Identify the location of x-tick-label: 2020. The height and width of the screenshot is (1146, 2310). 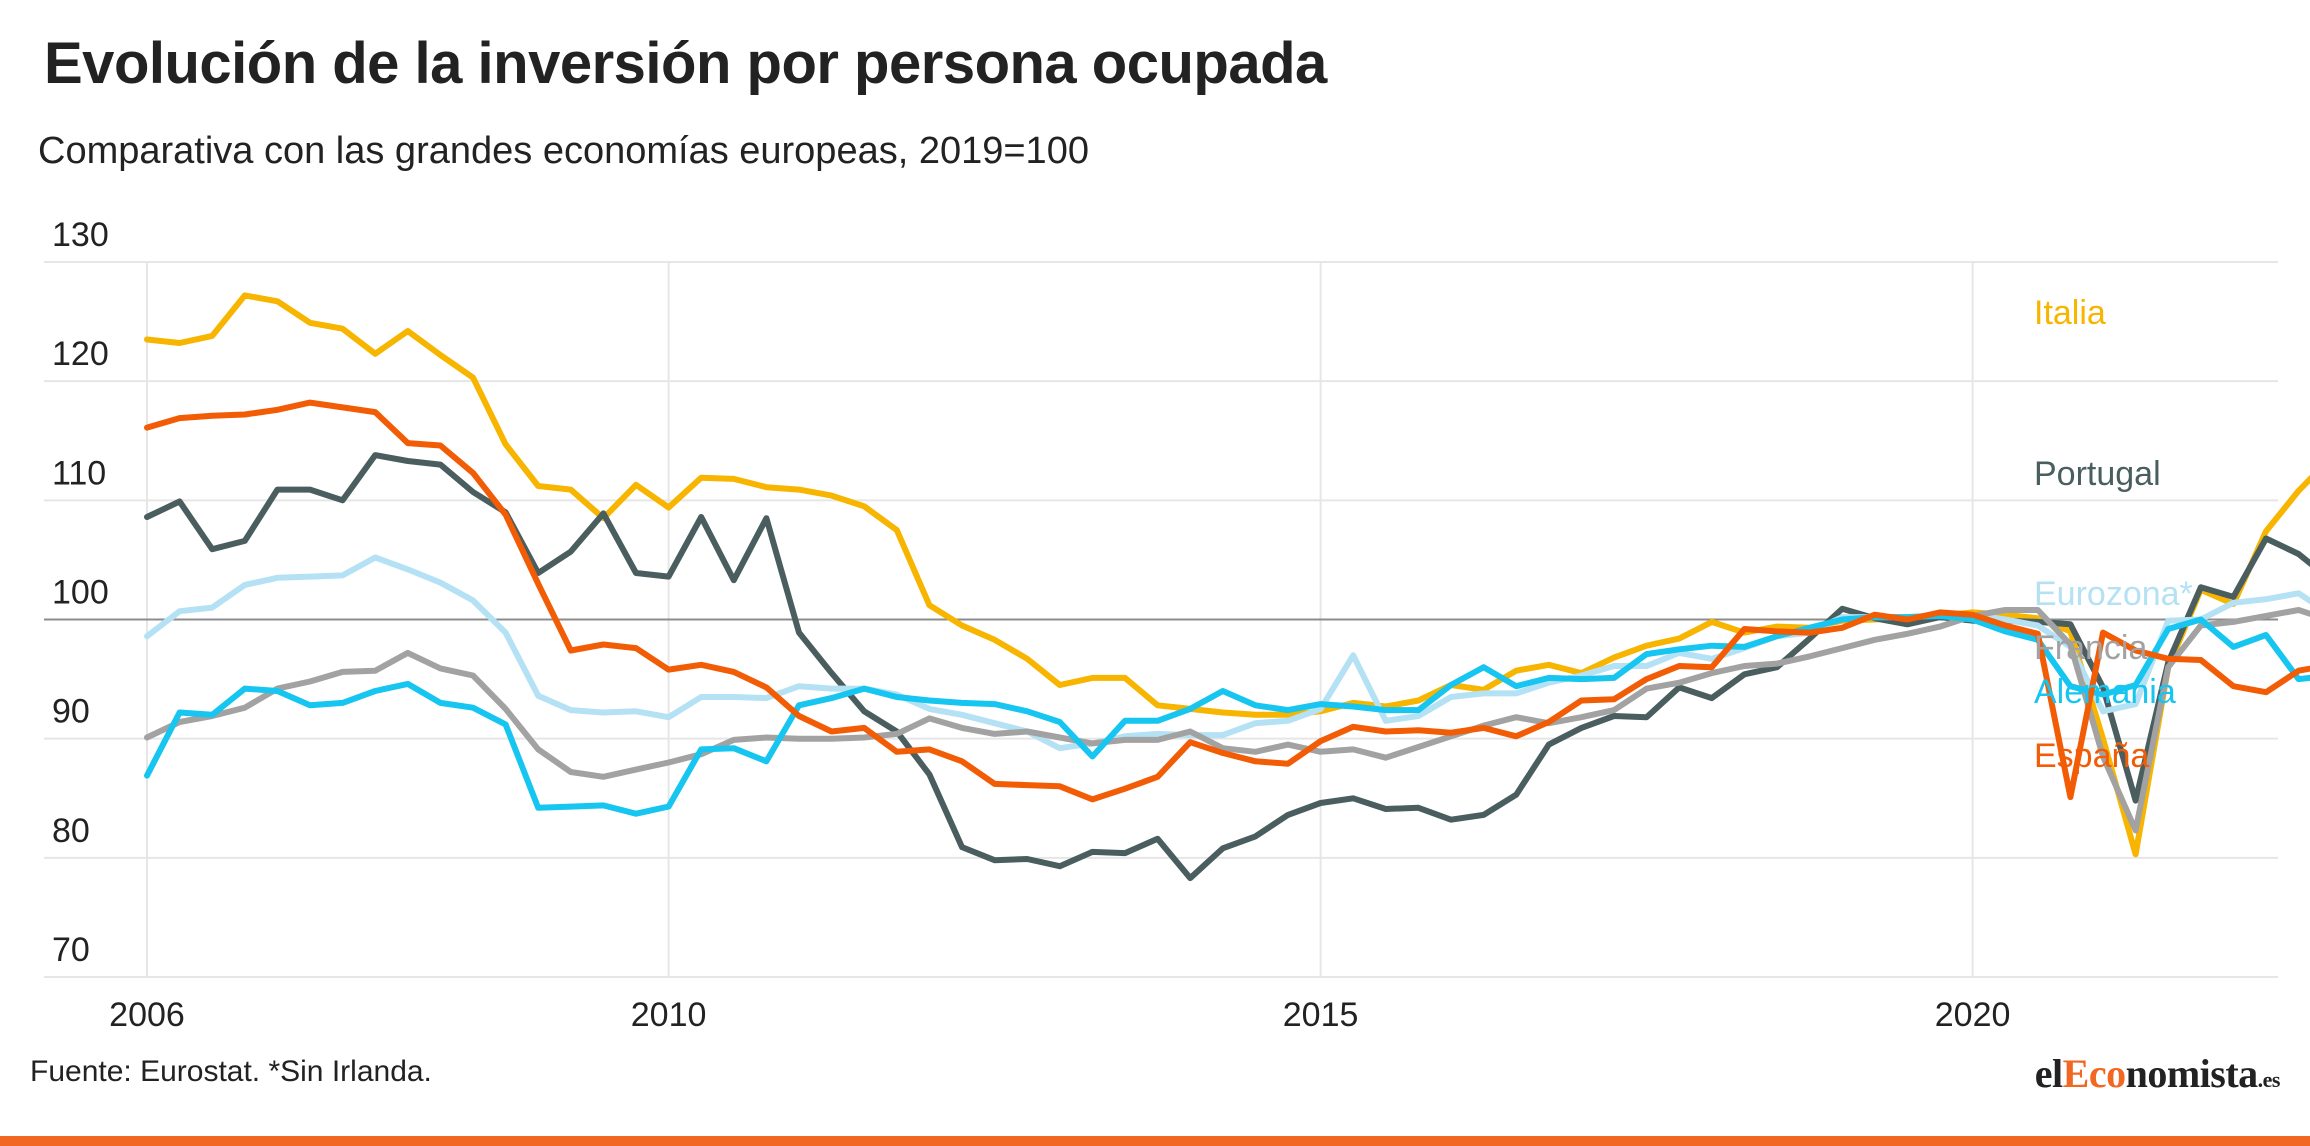
(1973, 1015).